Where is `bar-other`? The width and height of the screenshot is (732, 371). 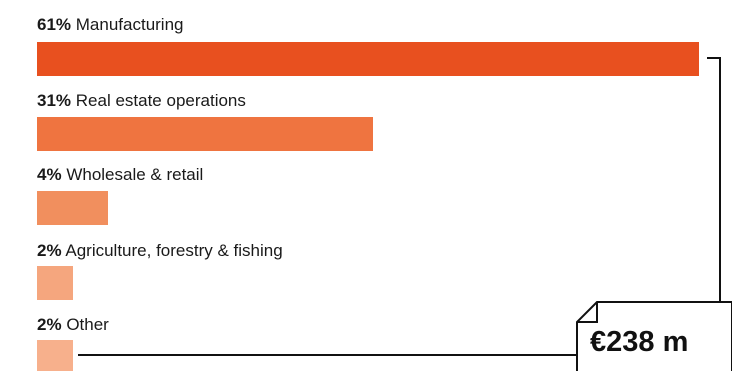 bar-other is located at coordinates (55, 355).